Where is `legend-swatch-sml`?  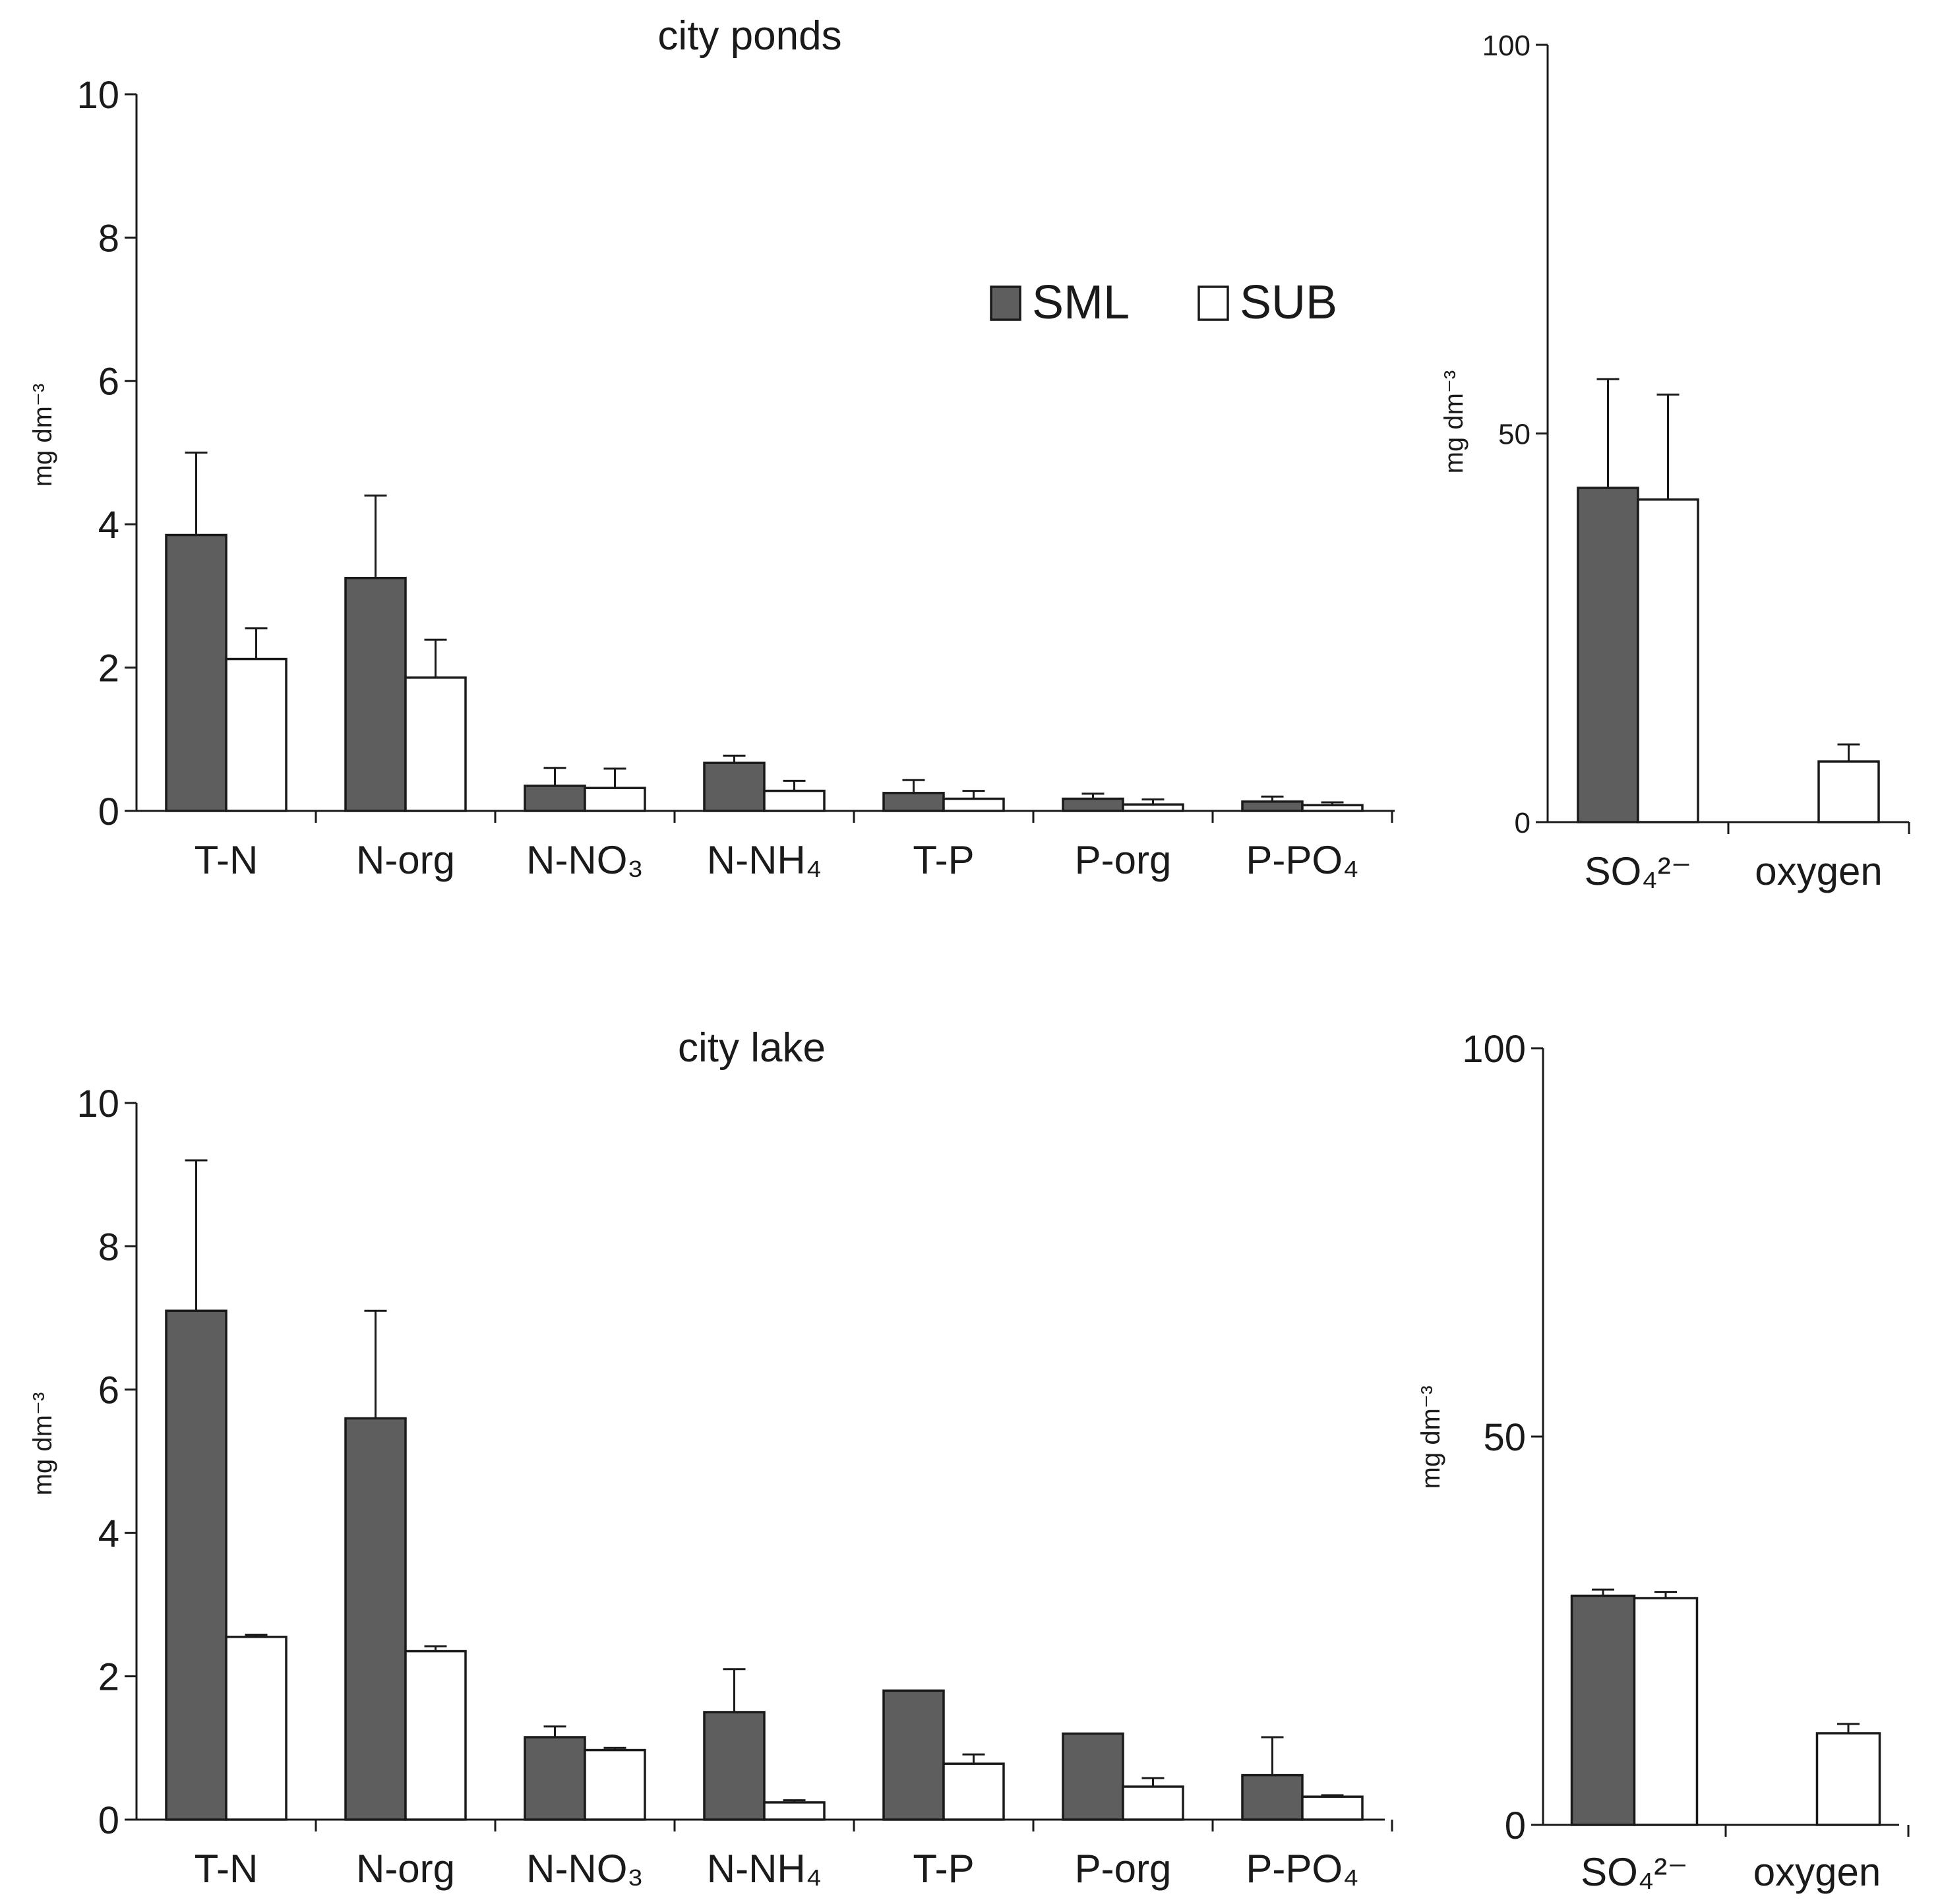 legend-swatch-sml is located at coordinates (1005, 303).